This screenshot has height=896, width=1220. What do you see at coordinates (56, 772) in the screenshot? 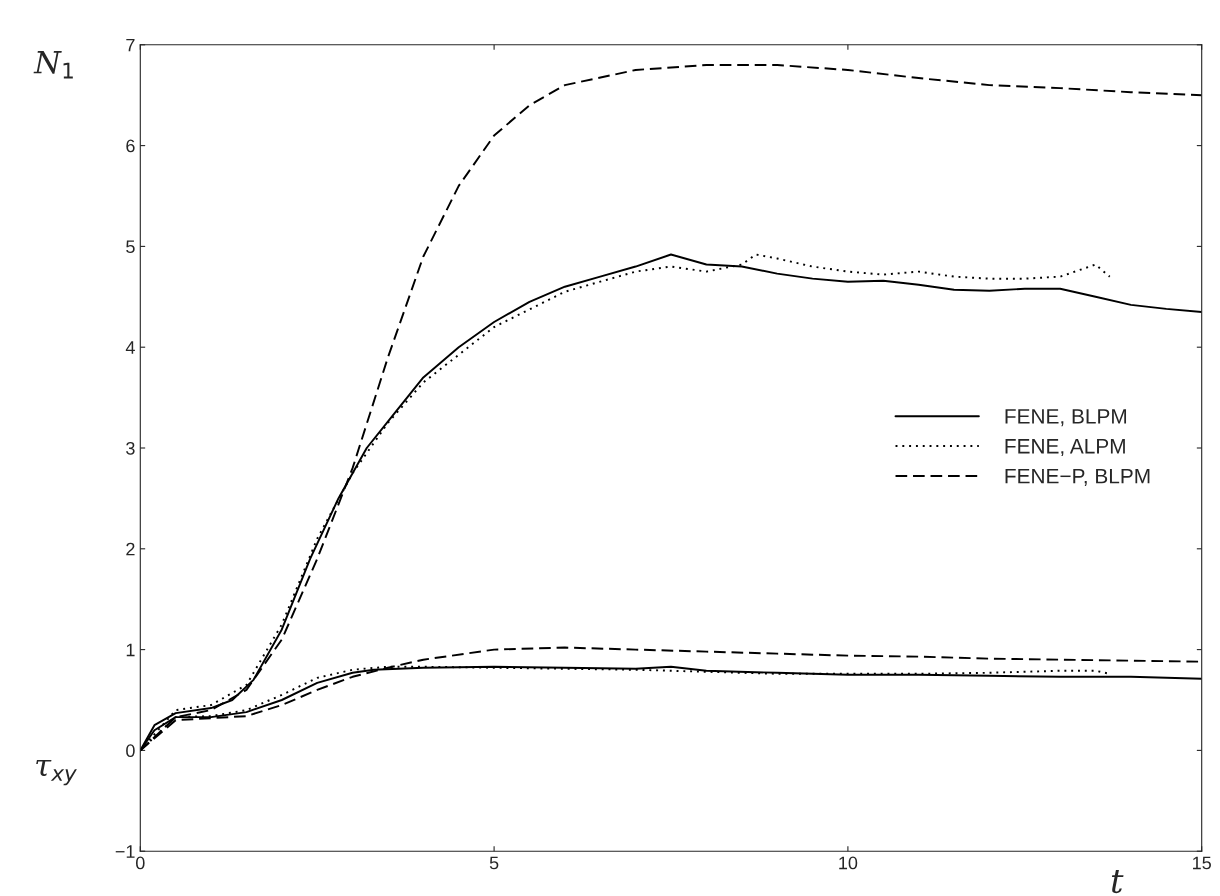
I see `text: τ$_{xy}$` at bounding box center [56, 772].